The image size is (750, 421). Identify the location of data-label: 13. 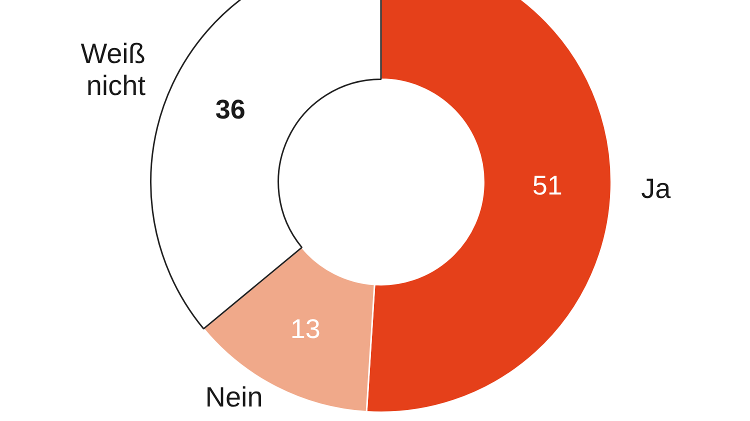
(305, 329).